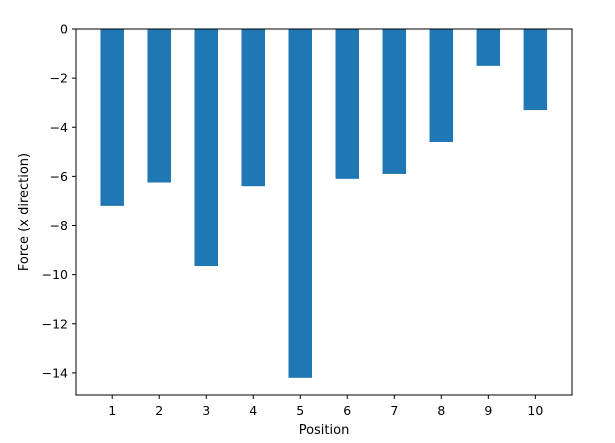 This screenshot has width=615, height=443. What do you see at coordinates (300, 410) in the screenshot?
I see `x-tick-label: 5` at bounding box center [300, 410].